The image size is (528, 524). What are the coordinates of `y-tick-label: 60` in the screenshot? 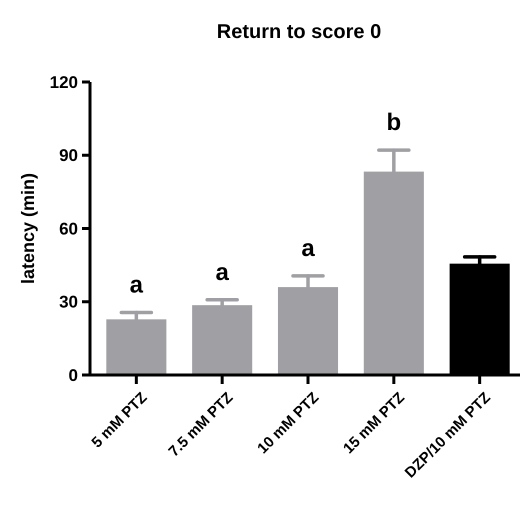 It's located at (68, 228).